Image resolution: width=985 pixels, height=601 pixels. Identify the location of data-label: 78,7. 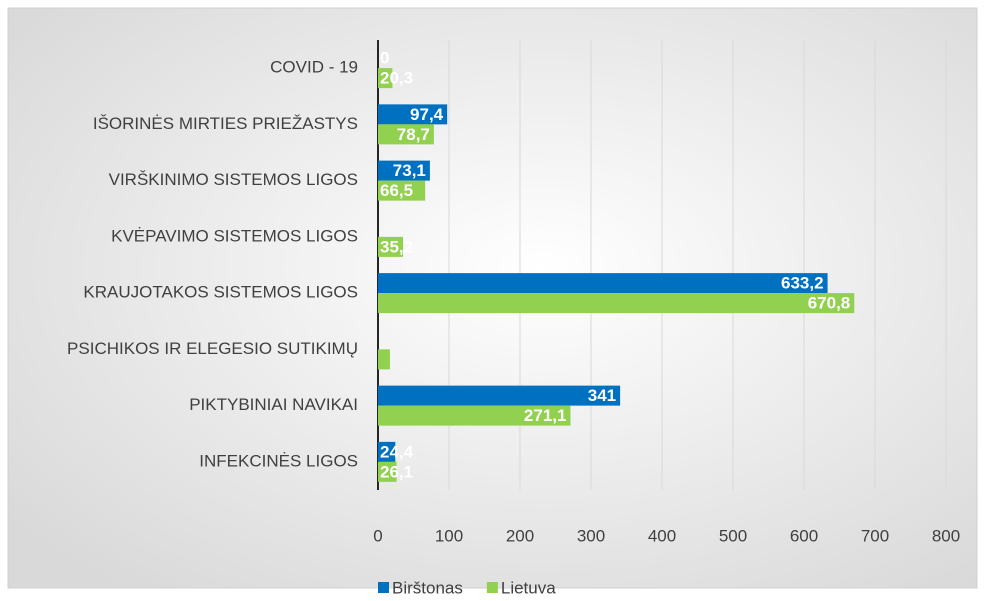
(413, 134).